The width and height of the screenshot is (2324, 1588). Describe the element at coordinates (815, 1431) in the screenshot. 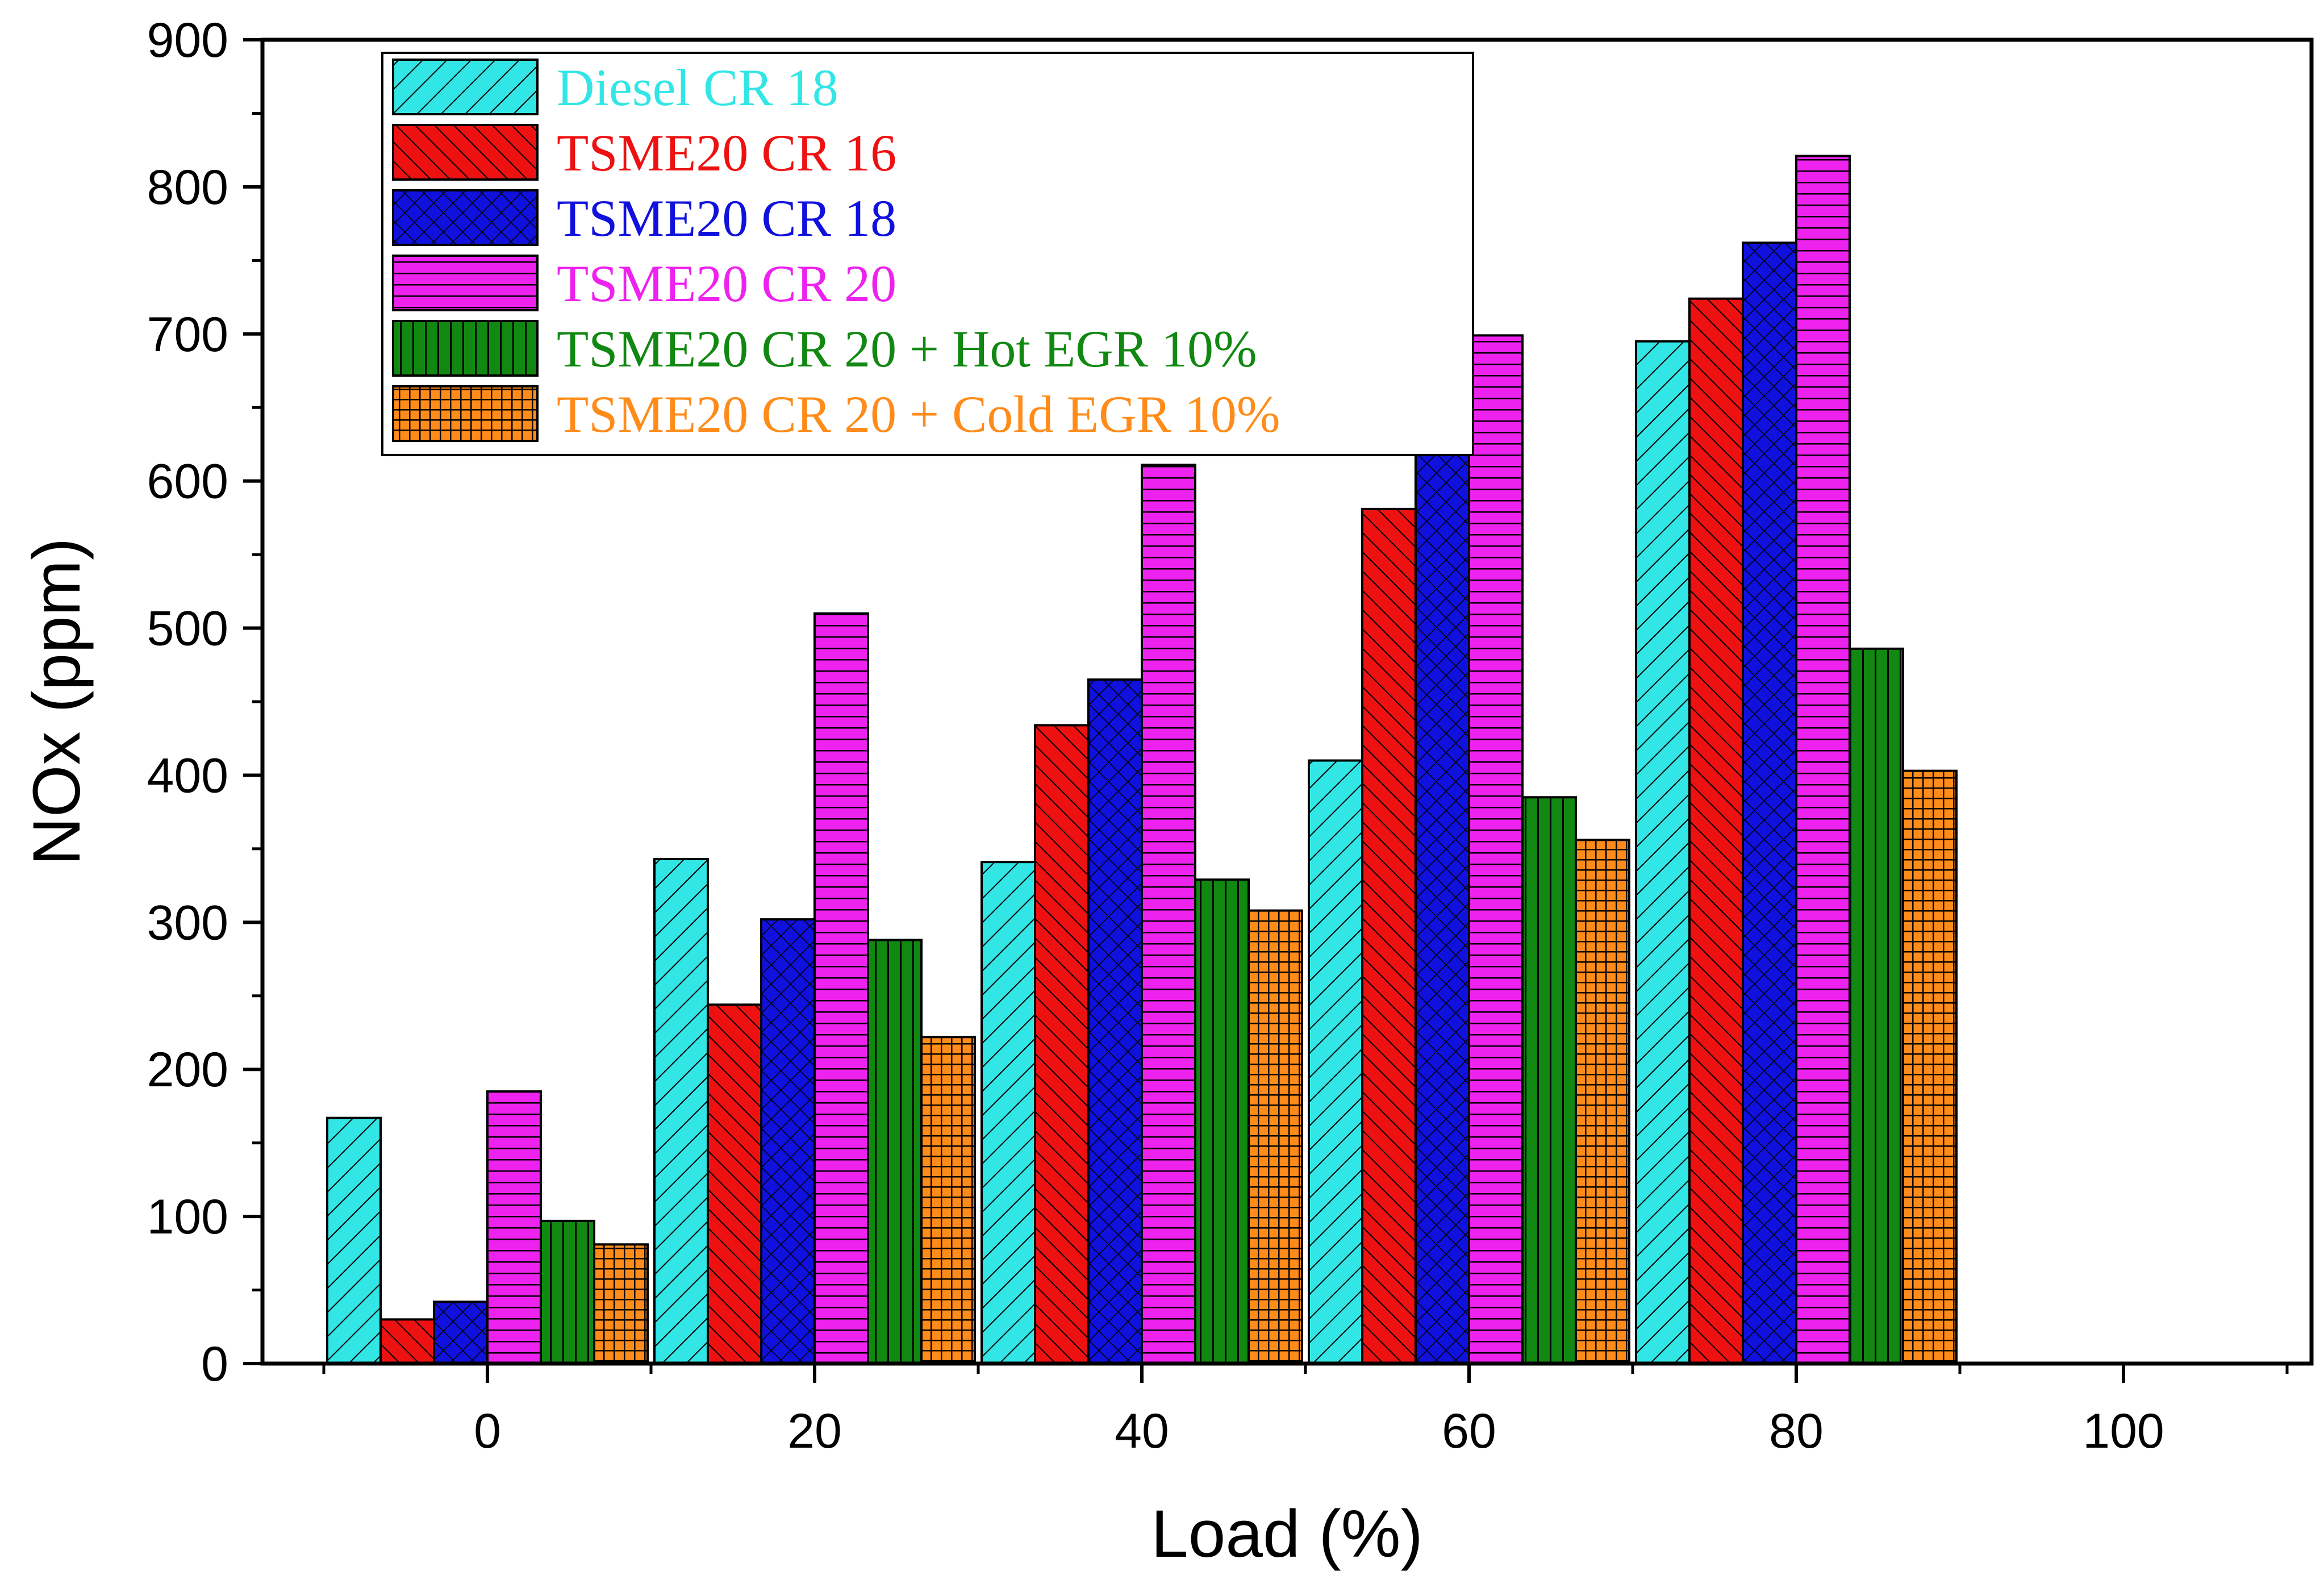

I see `x-tick-label: 20` at that location.